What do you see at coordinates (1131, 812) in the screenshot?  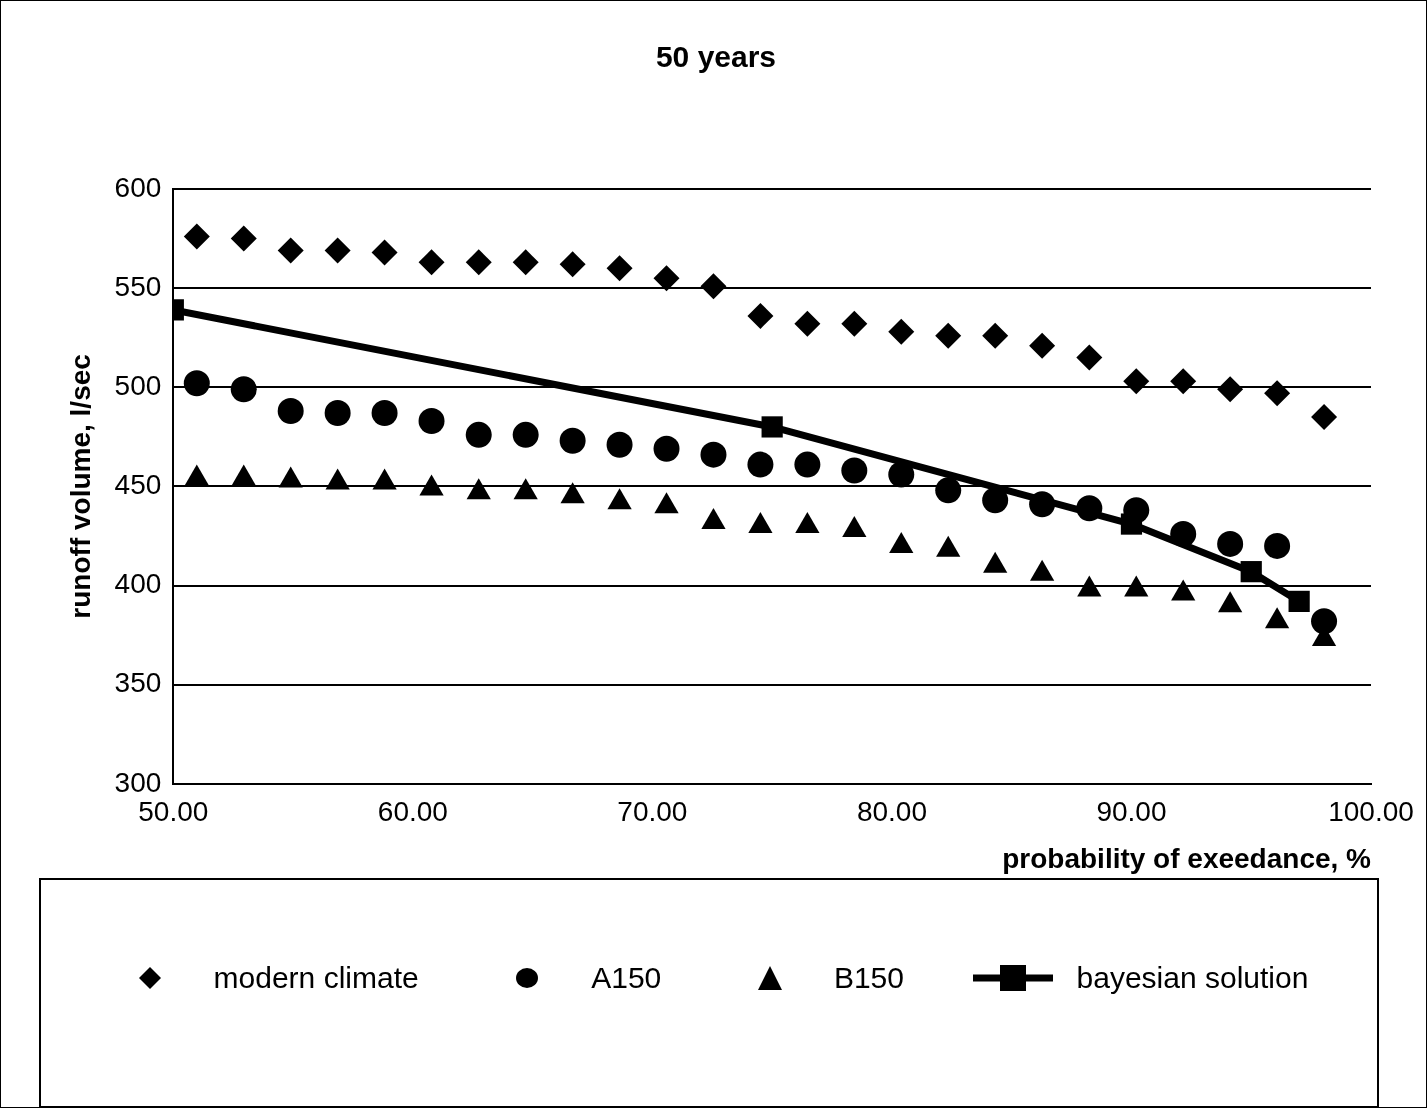 I see `x-tick-label: 90.00` at bounding box center [1131, 812].